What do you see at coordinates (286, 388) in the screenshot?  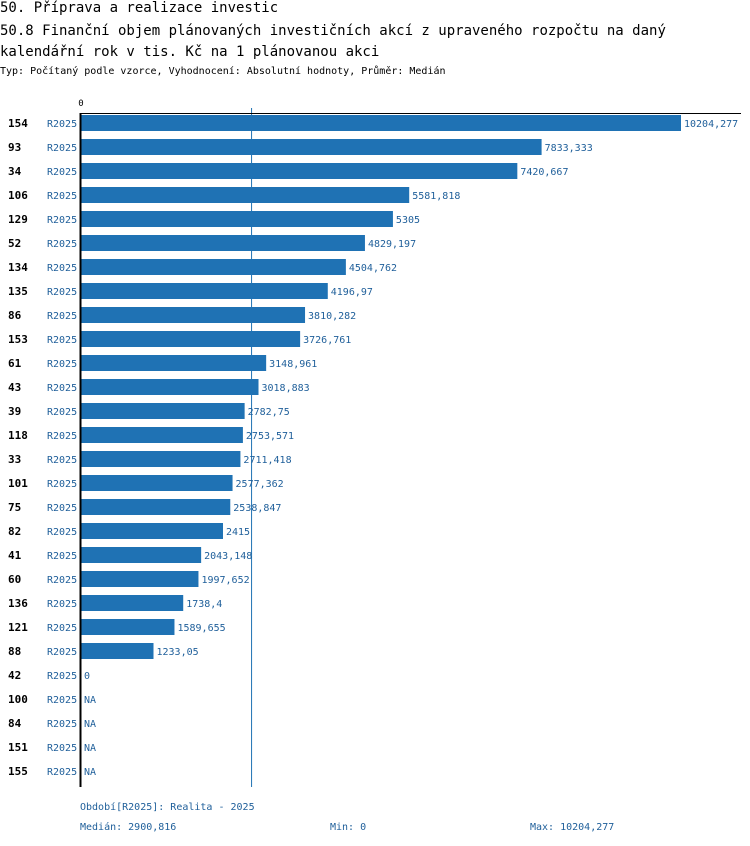 I see `value-label: 3018,883` at bounding box center [286, 388].